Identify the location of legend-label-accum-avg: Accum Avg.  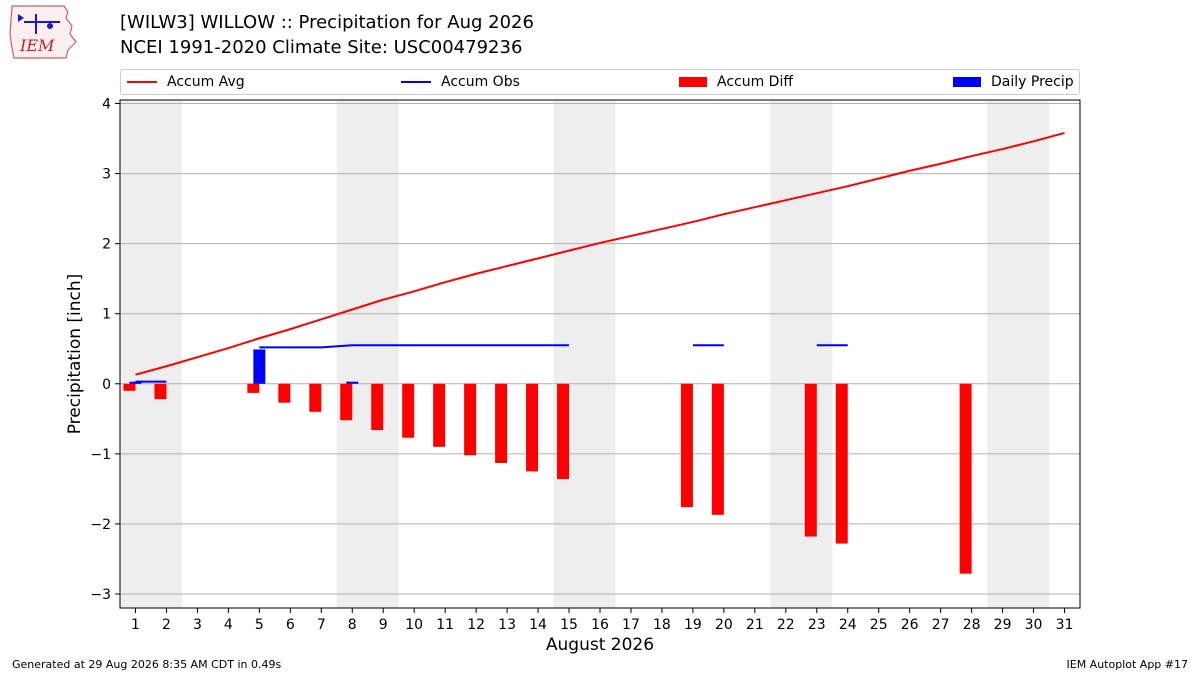
(206, 82).